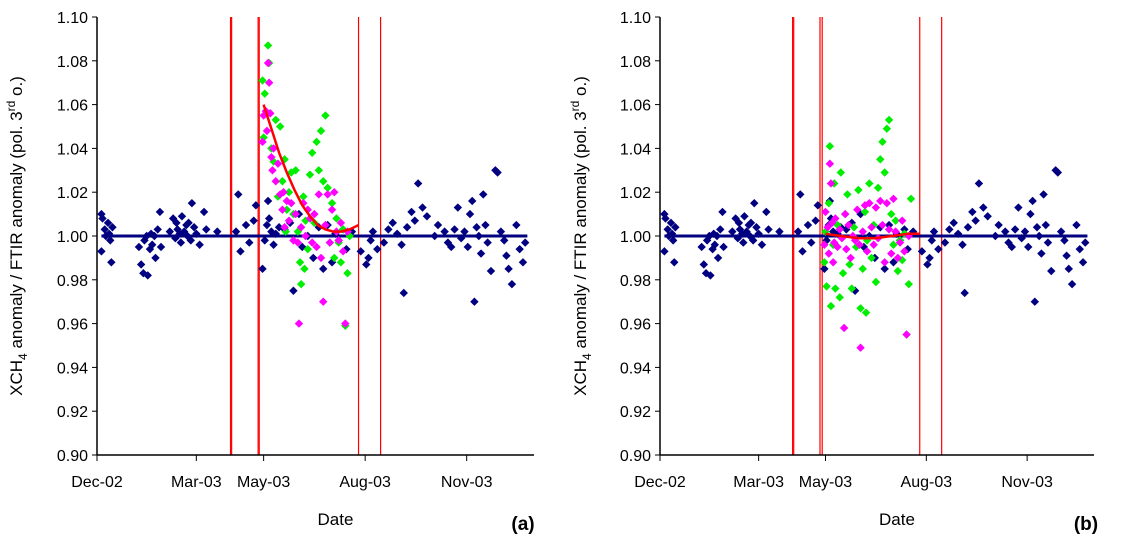 The image size is (1126, 540). I want to click on y-tick-label: 0.90, so click(635, 456).